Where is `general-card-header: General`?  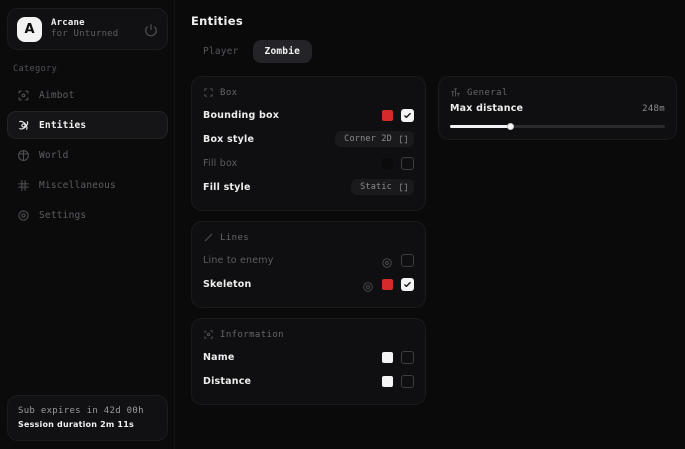 general-card-header: General is located at coordinates (557, 92).